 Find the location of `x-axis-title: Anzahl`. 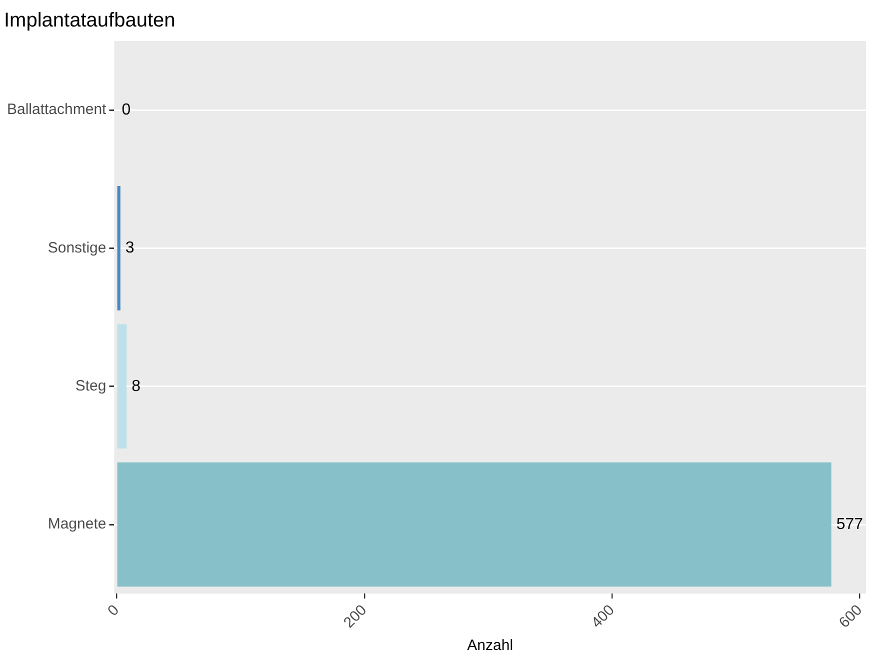

x-axis-title: Anzahl is located at coordinates (490, 645).